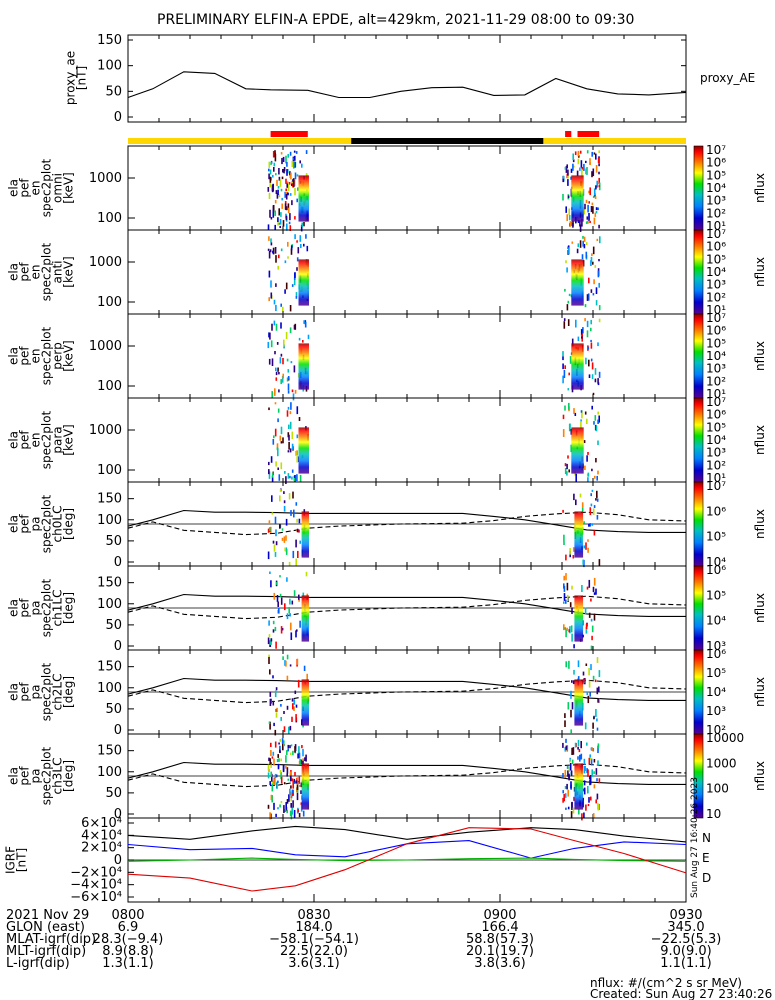 The image size is (775, 1000). Describe the element at coordinates (716, 310) in the screenshot. I see `energy-panel-1-colorbar-tick: 10¹` at that location.